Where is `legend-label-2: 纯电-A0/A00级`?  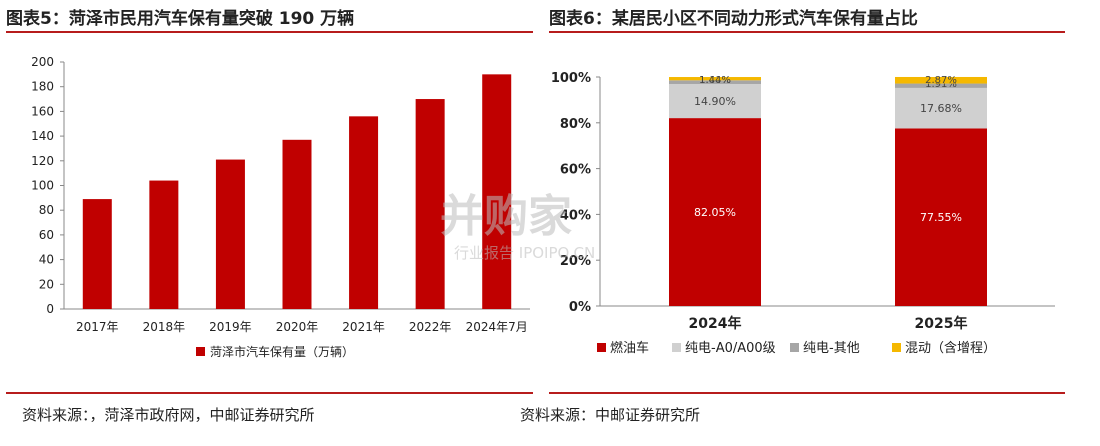 legend-label-2: 纯电-A0/A00级 is located at coordinates (730, 348).